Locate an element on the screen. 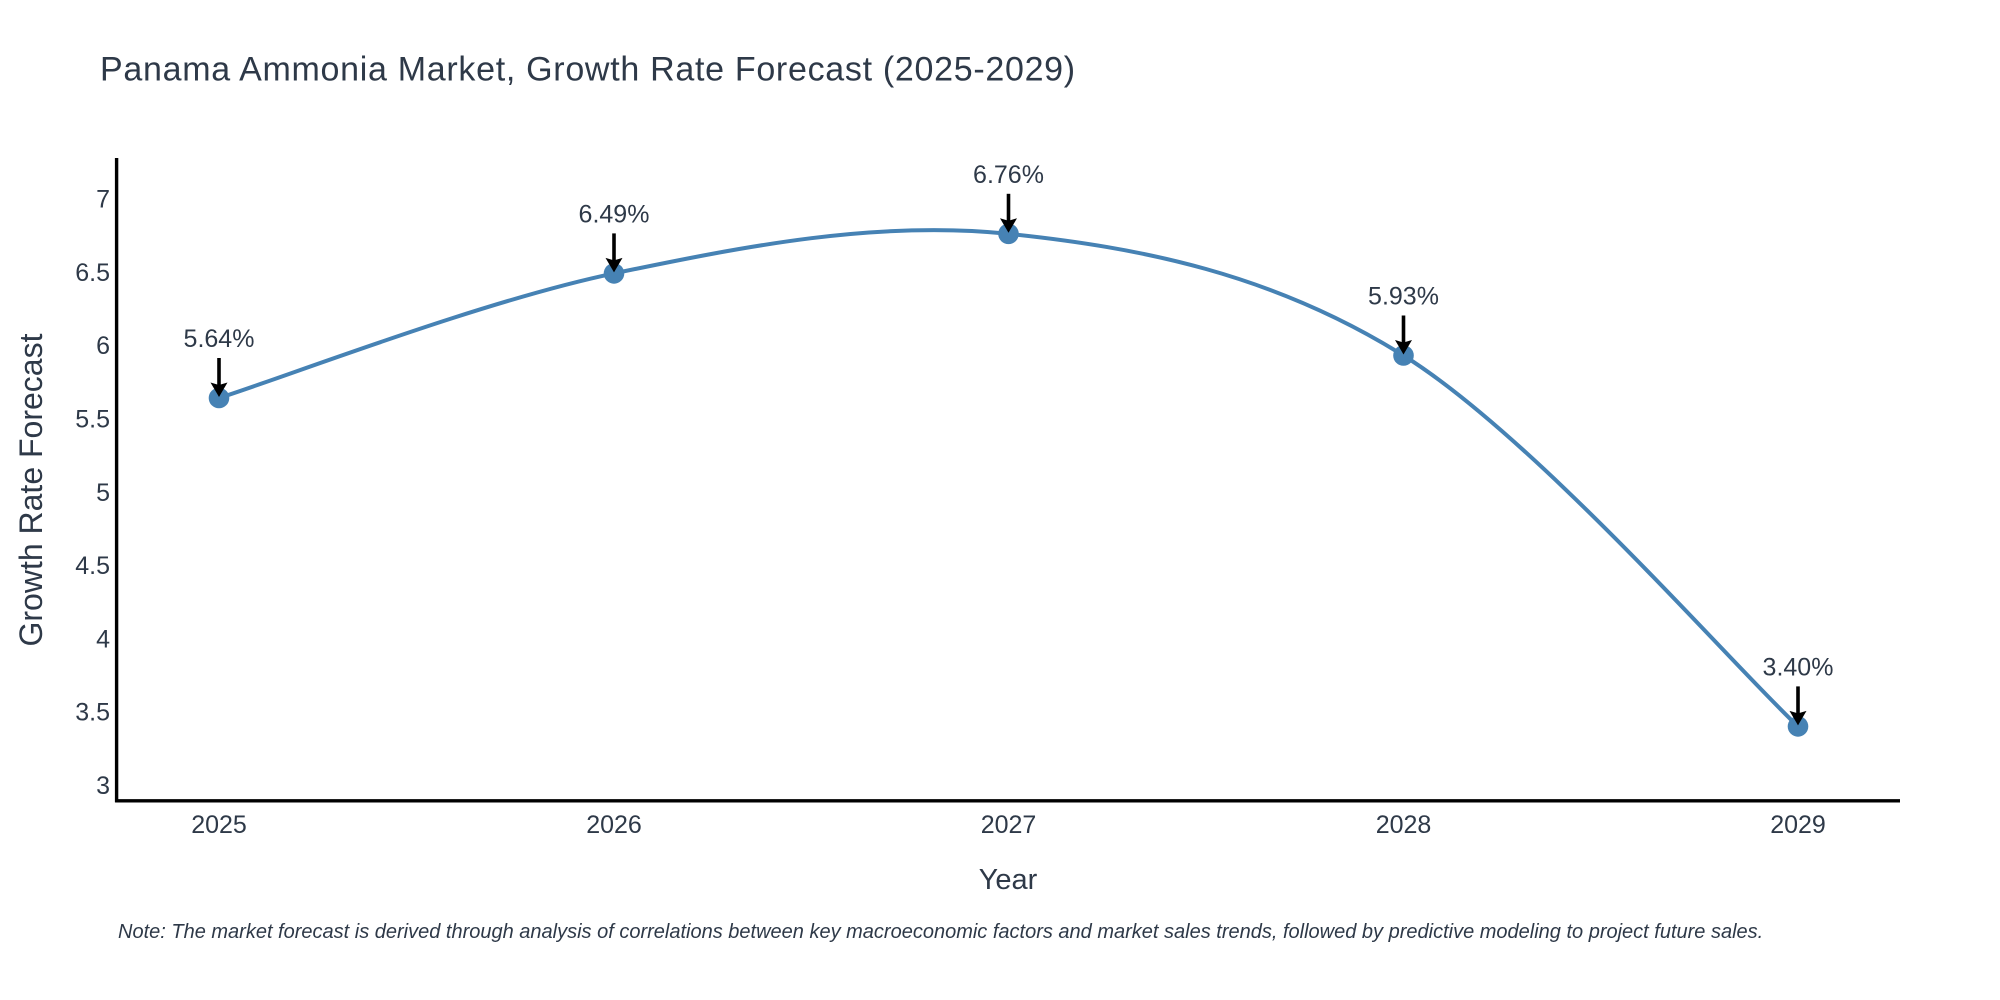  svg-text: 5.93% is located at coordinates (1403, 297).